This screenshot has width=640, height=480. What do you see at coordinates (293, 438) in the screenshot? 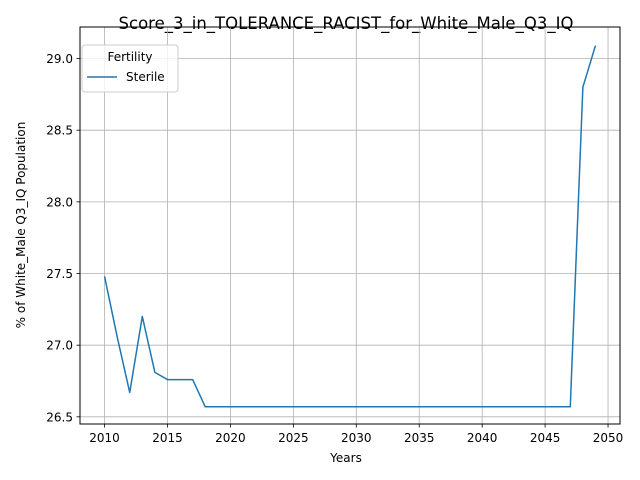
I see `x-tick-label: 2025` at bounding box center [293, 438].